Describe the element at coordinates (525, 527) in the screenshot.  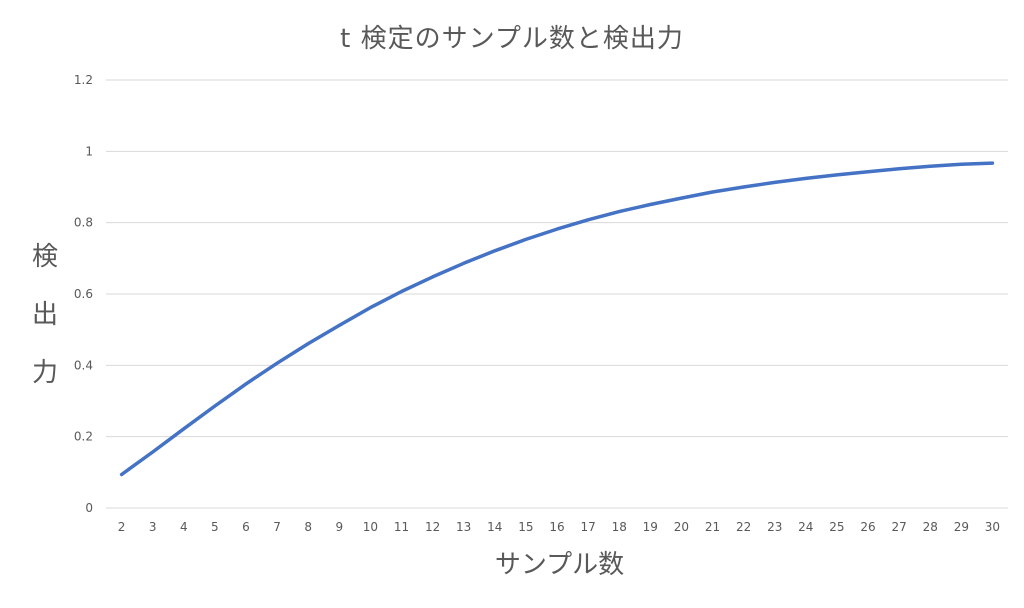
I see `x-tick-label: 15` at that location.